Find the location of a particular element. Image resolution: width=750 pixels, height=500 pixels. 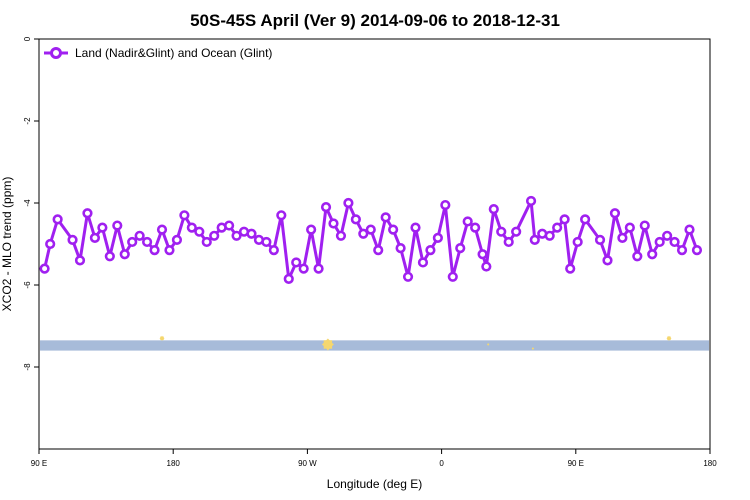

y-tick-label: -6 is located at coordinates (27, 285).